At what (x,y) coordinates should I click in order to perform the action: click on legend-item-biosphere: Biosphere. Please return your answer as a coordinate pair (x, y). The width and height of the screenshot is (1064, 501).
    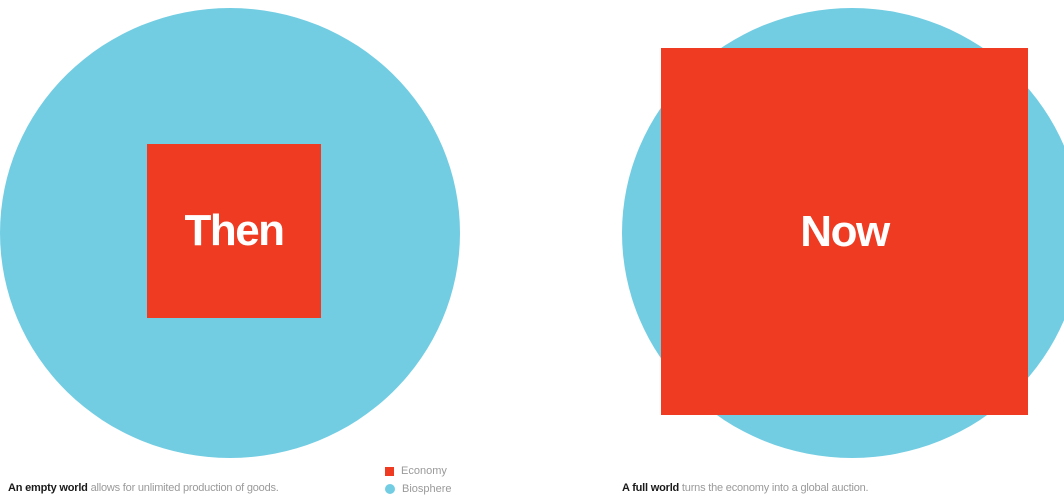
    Looking at the image, I should click on (418, 489).